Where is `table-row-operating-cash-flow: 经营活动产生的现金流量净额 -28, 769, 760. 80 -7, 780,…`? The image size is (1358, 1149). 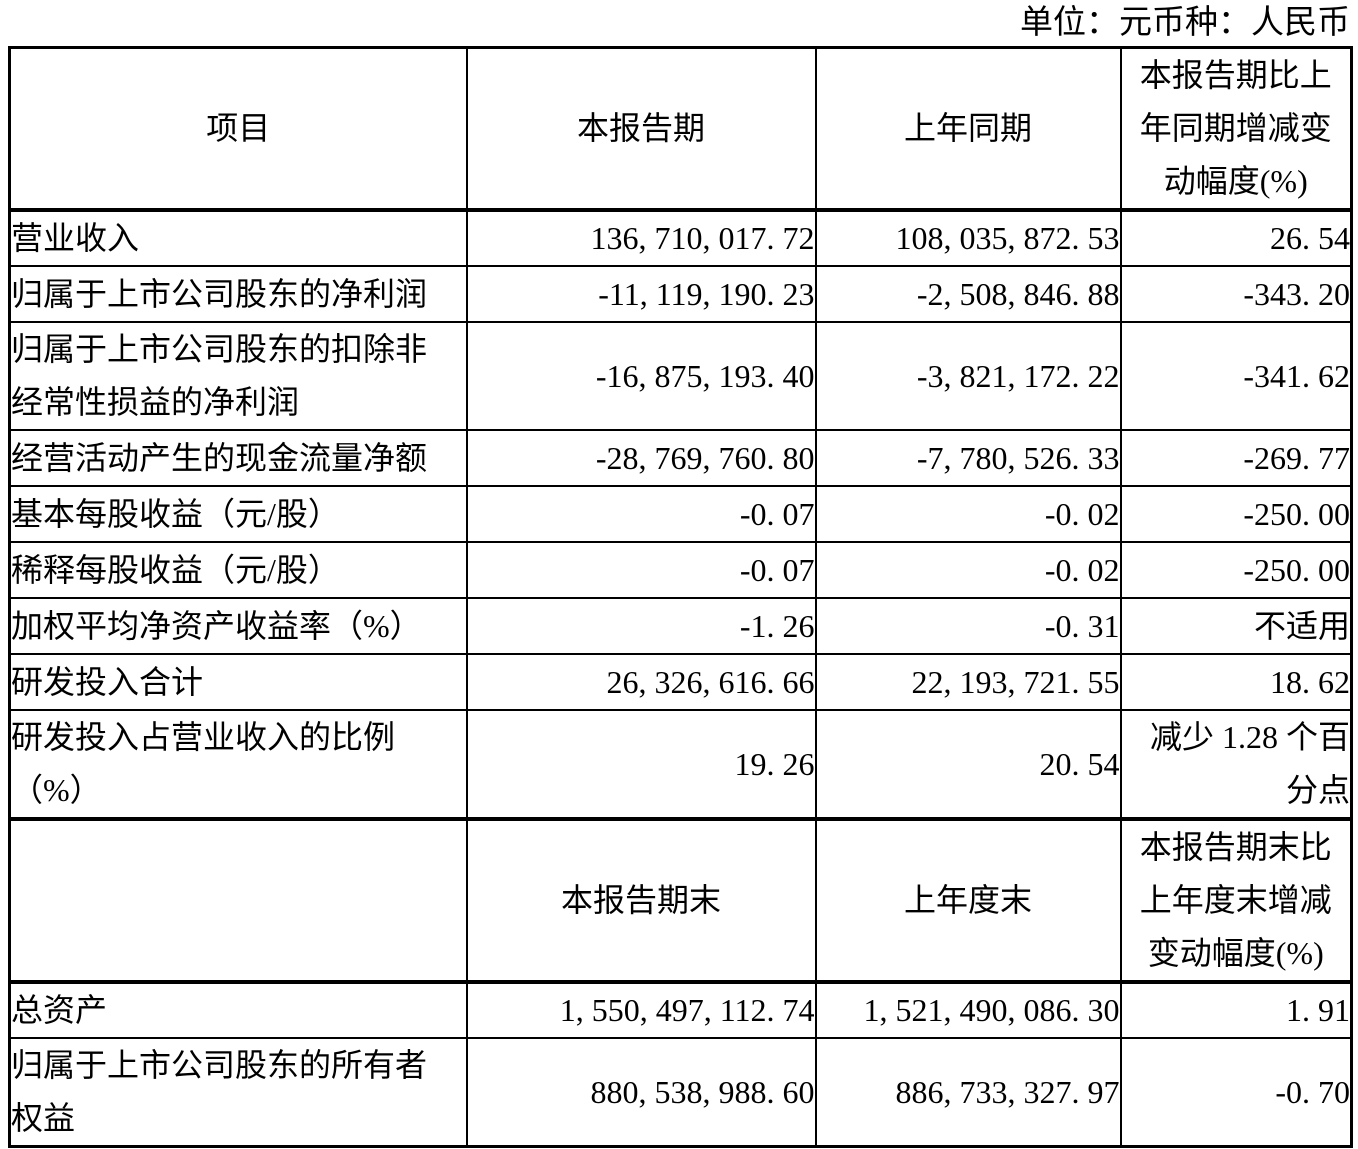 table-row-operating-cash-flow: 经营活动产生的现金流量净额 -28, 769, 760. 80 -7, 780,… is located at coordinates (680, 458).